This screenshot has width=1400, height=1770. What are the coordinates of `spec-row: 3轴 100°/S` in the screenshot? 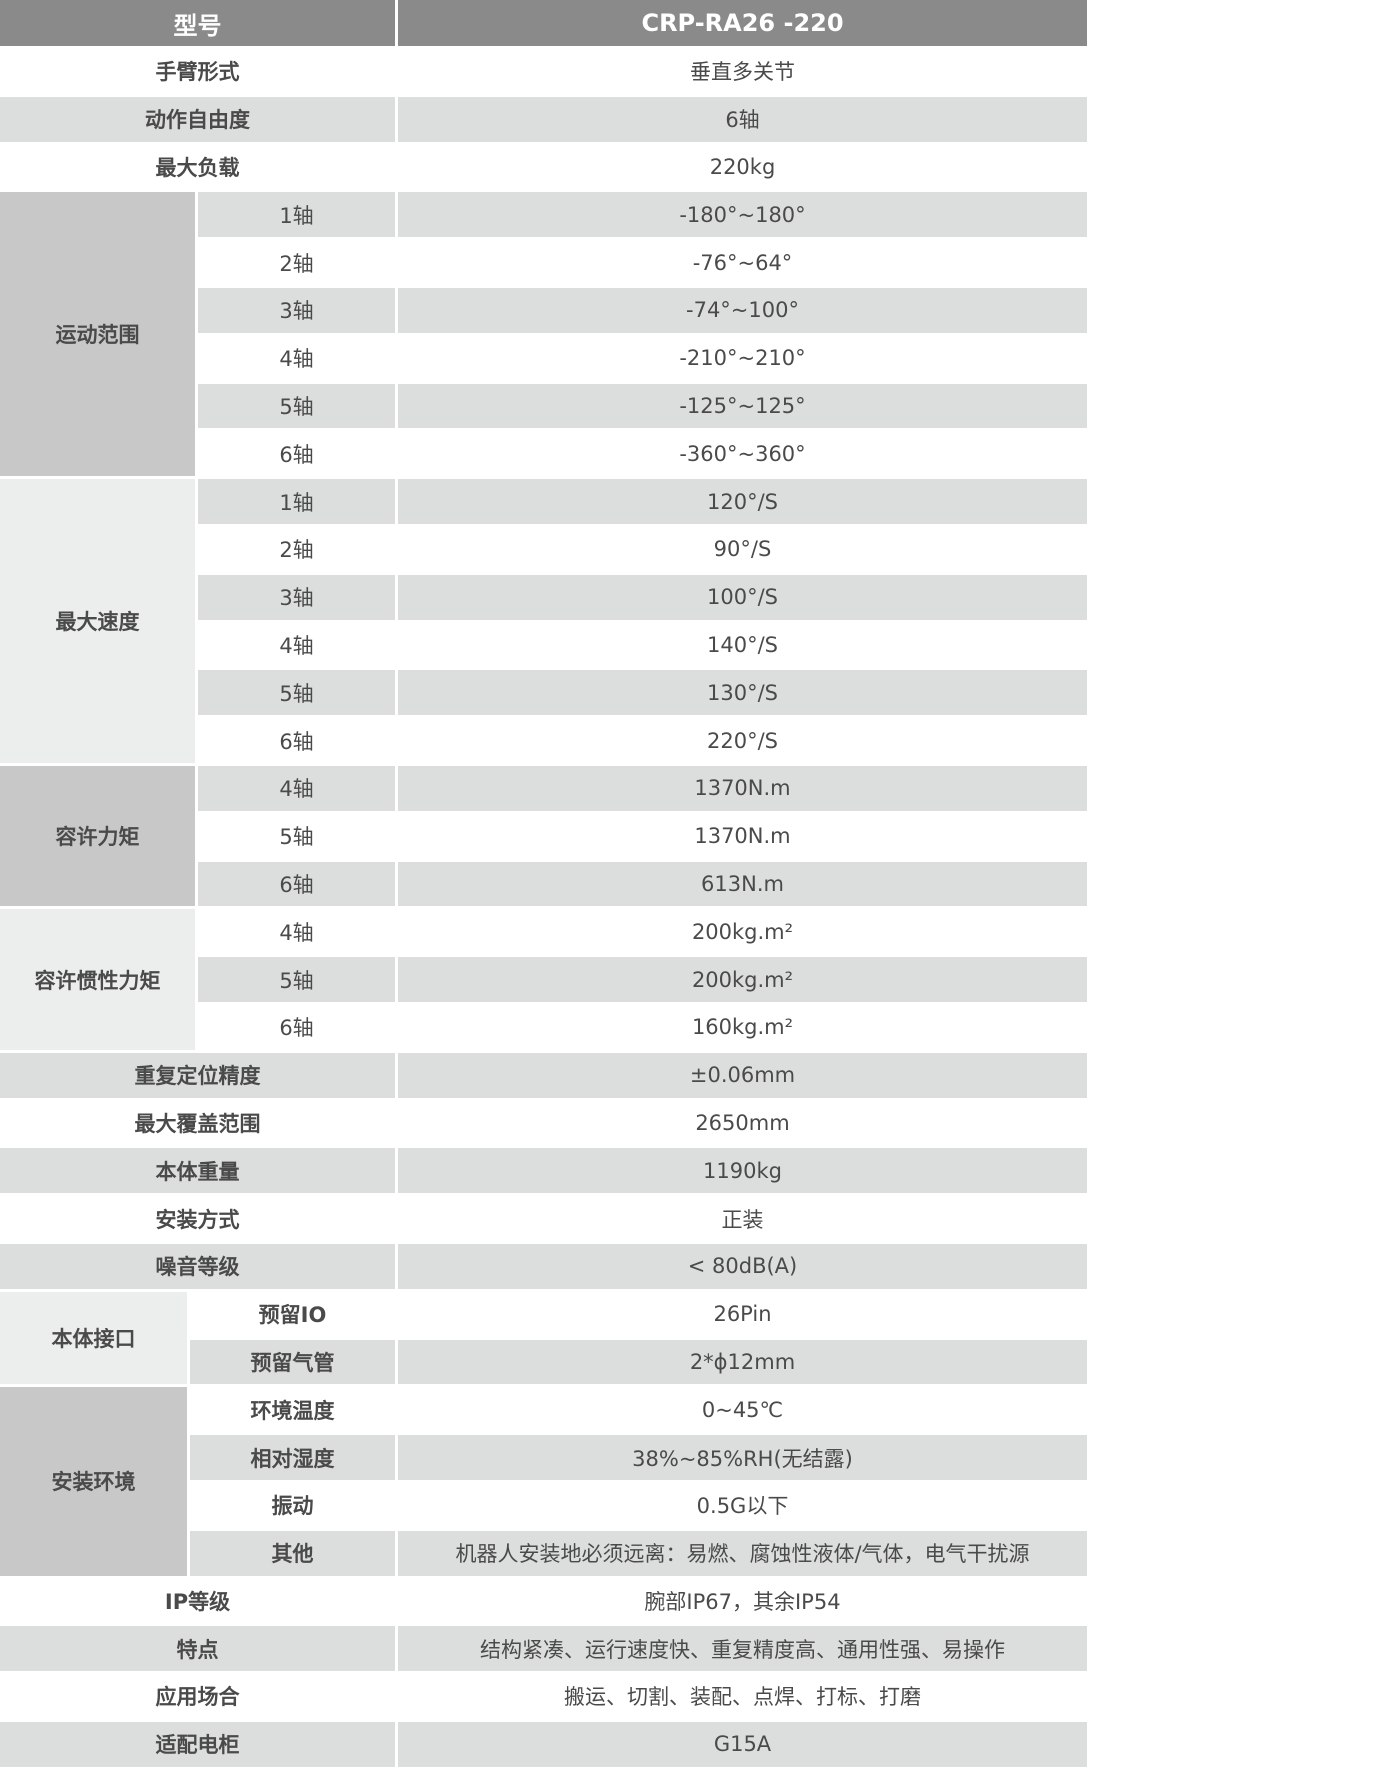 It's located at (545, 598).